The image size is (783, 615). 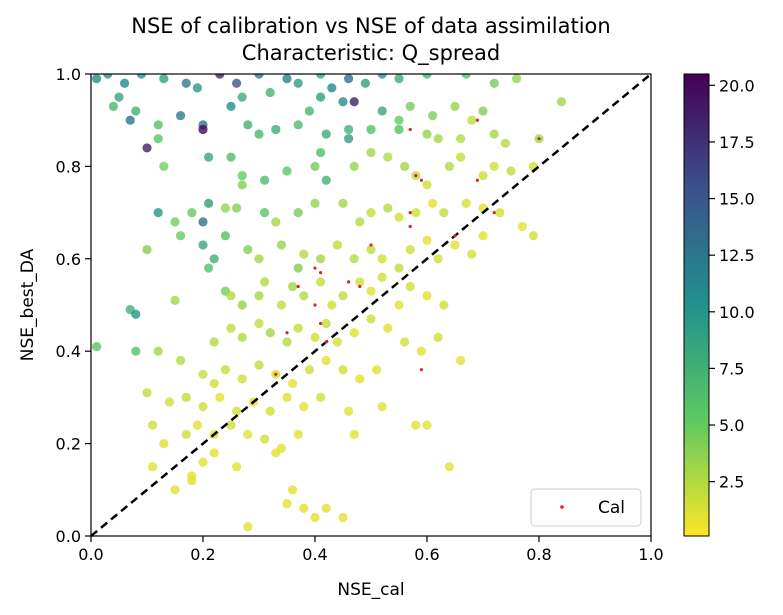 What do you see at coordinates (737, 255) in the screenshot?
I see `colorbar-tick-label: 12.5` at bounding box center [737, 255].